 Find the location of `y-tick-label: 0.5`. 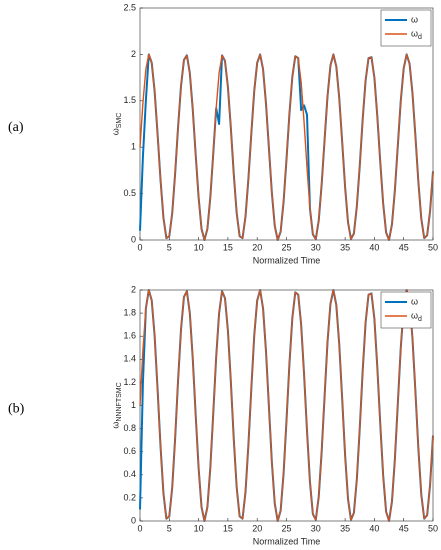

y-tick-label: 0.5 is located at coordinates (129, 193).